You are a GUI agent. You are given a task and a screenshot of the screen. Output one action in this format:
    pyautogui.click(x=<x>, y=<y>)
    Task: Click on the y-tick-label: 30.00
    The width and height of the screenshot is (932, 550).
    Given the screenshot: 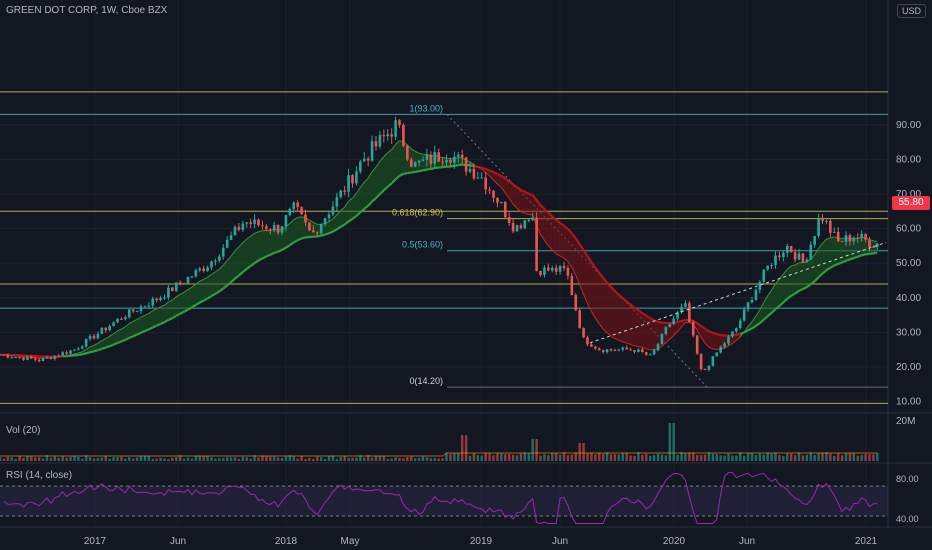 What is the action you would take?
    pyautogui.click(x=908, y=332)
    